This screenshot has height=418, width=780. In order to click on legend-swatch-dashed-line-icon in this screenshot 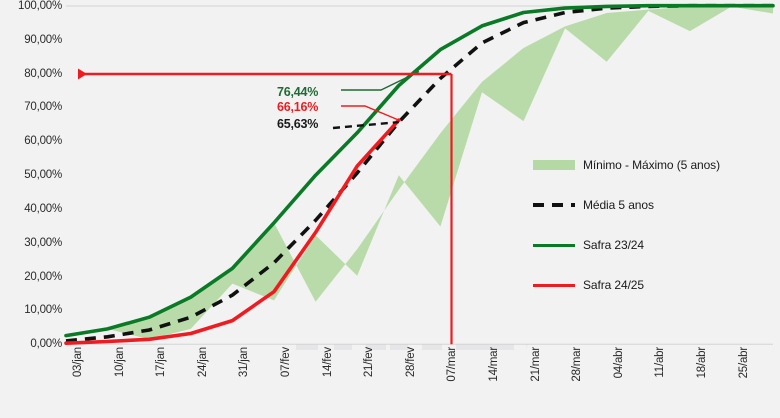, I will do `click(554, 205)`.